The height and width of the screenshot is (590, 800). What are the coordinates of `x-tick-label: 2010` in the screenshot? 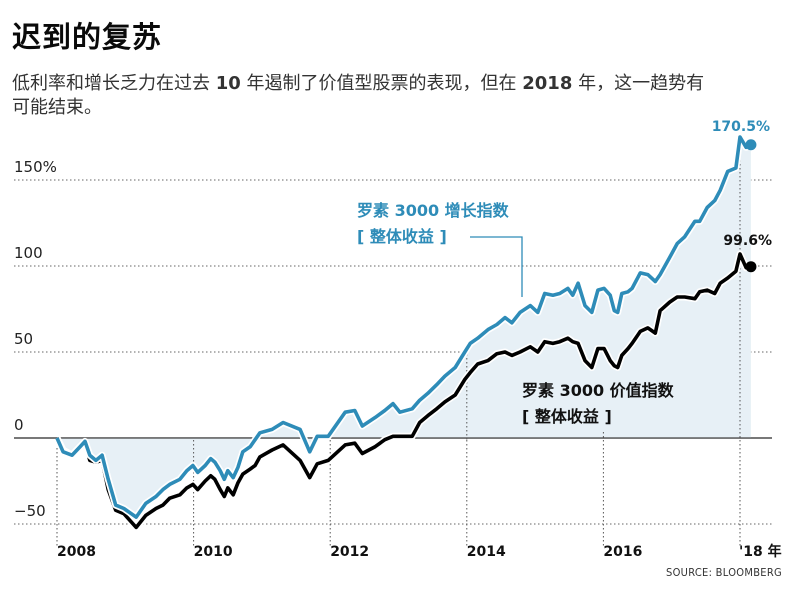 It's located at (213, 552).